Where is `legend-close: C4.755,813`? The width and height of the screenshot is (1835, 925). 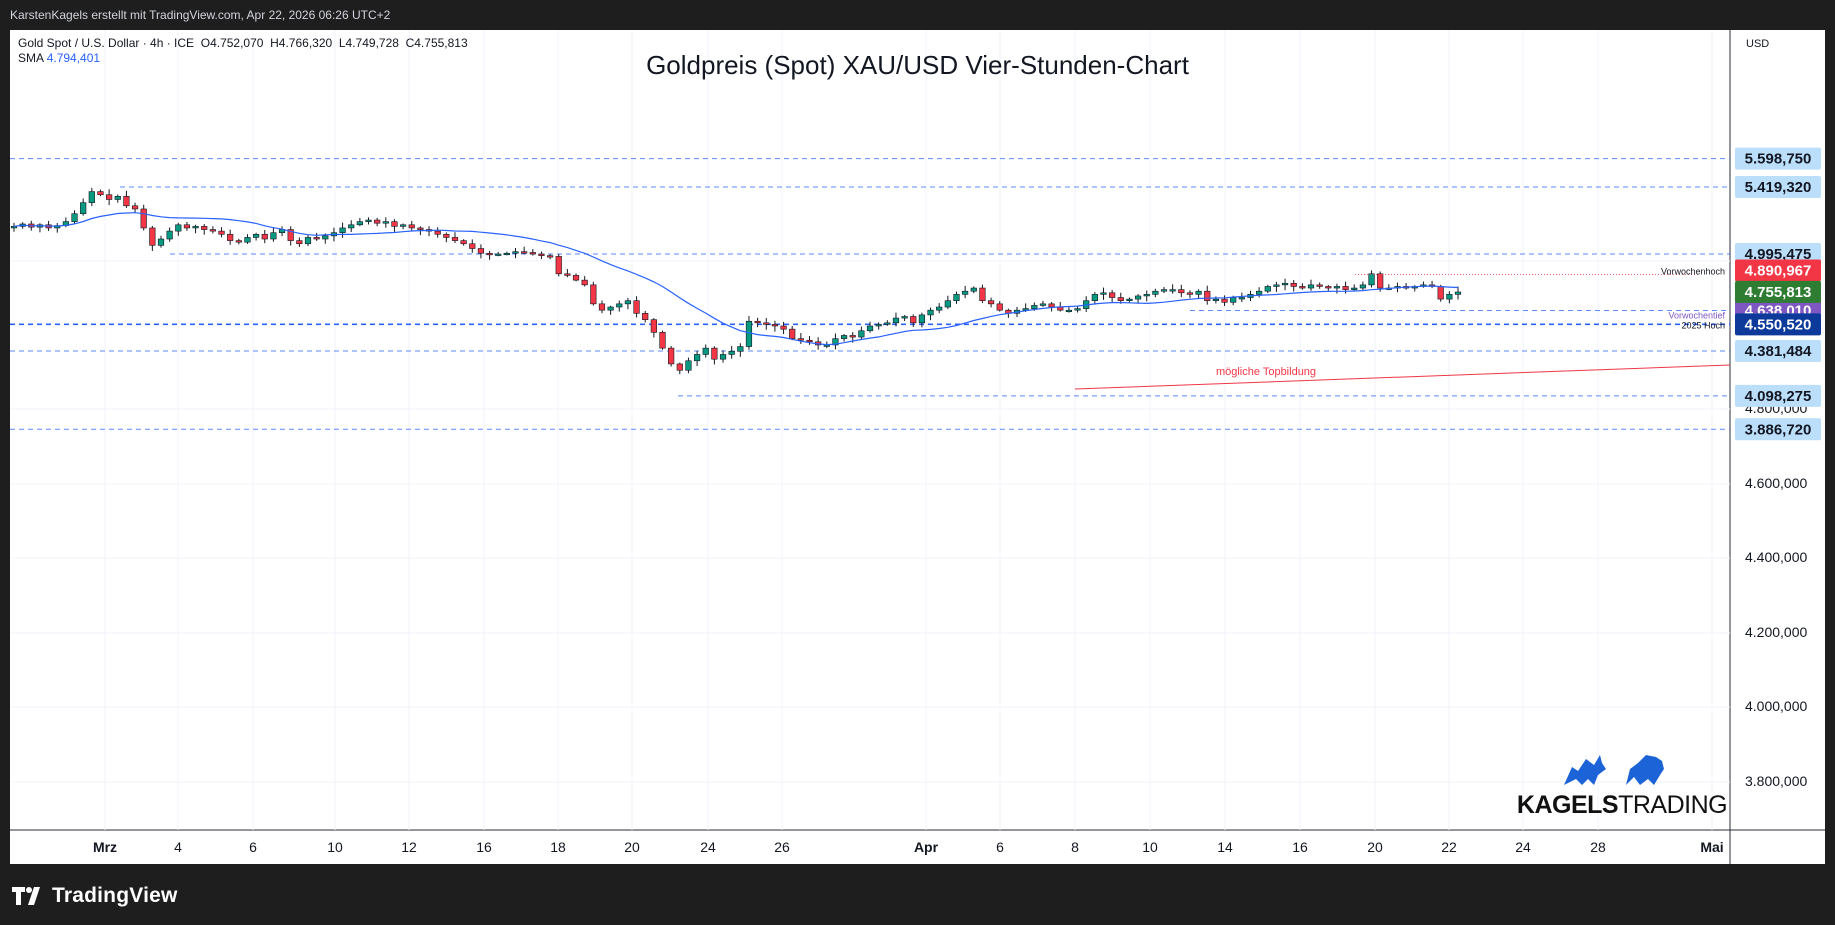
legend-close: C4.755,813 is located at coordinates (436, 43).